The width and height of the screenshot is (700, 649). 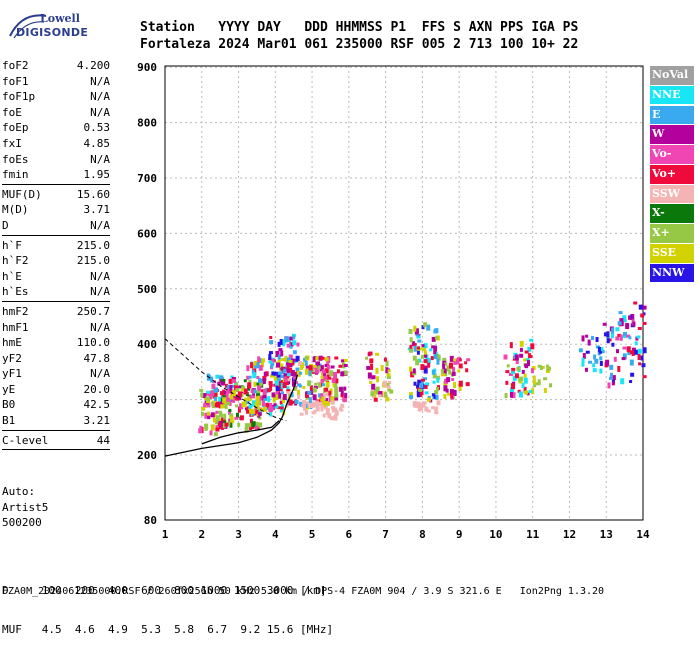 I want to click on logo-swoosh-icon, so click(x=28, y=26).